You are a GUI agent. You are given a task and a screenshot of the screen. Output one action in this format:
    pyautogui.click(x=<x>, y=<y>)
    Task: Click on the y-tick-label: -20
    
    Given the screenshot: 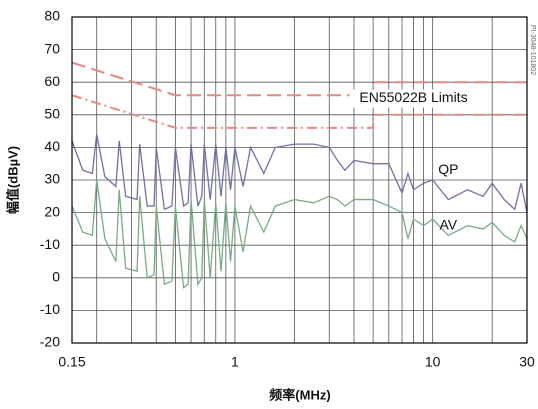 What is the action you would take?
    pyautogui.click(x=50, y=342)
    